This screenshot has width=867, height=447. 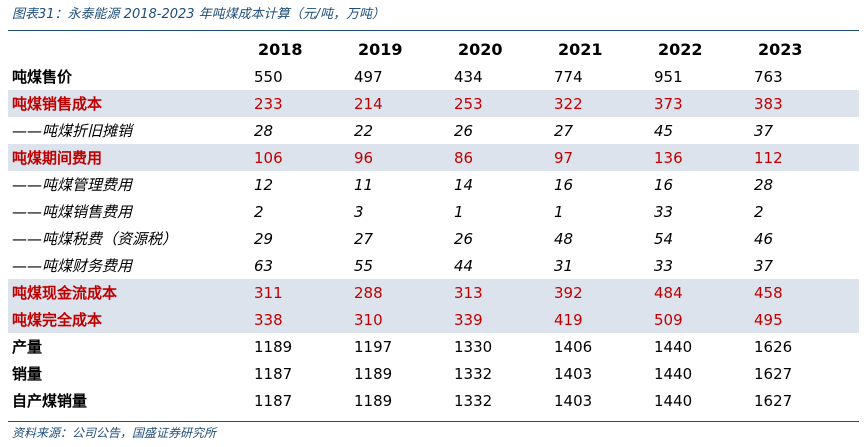 I want to click on value-cell: 112, so click(x=803, y=157).